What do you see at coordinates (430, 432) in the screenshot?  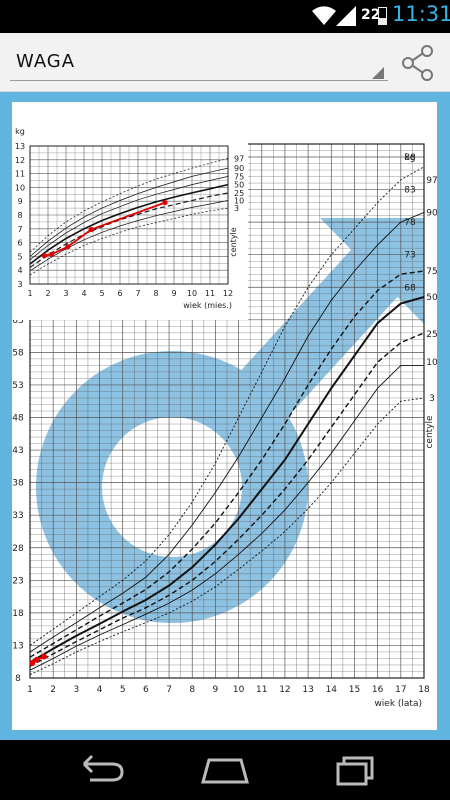 I see `side-label-centyle: centyle` at bounding box center [430, 432].